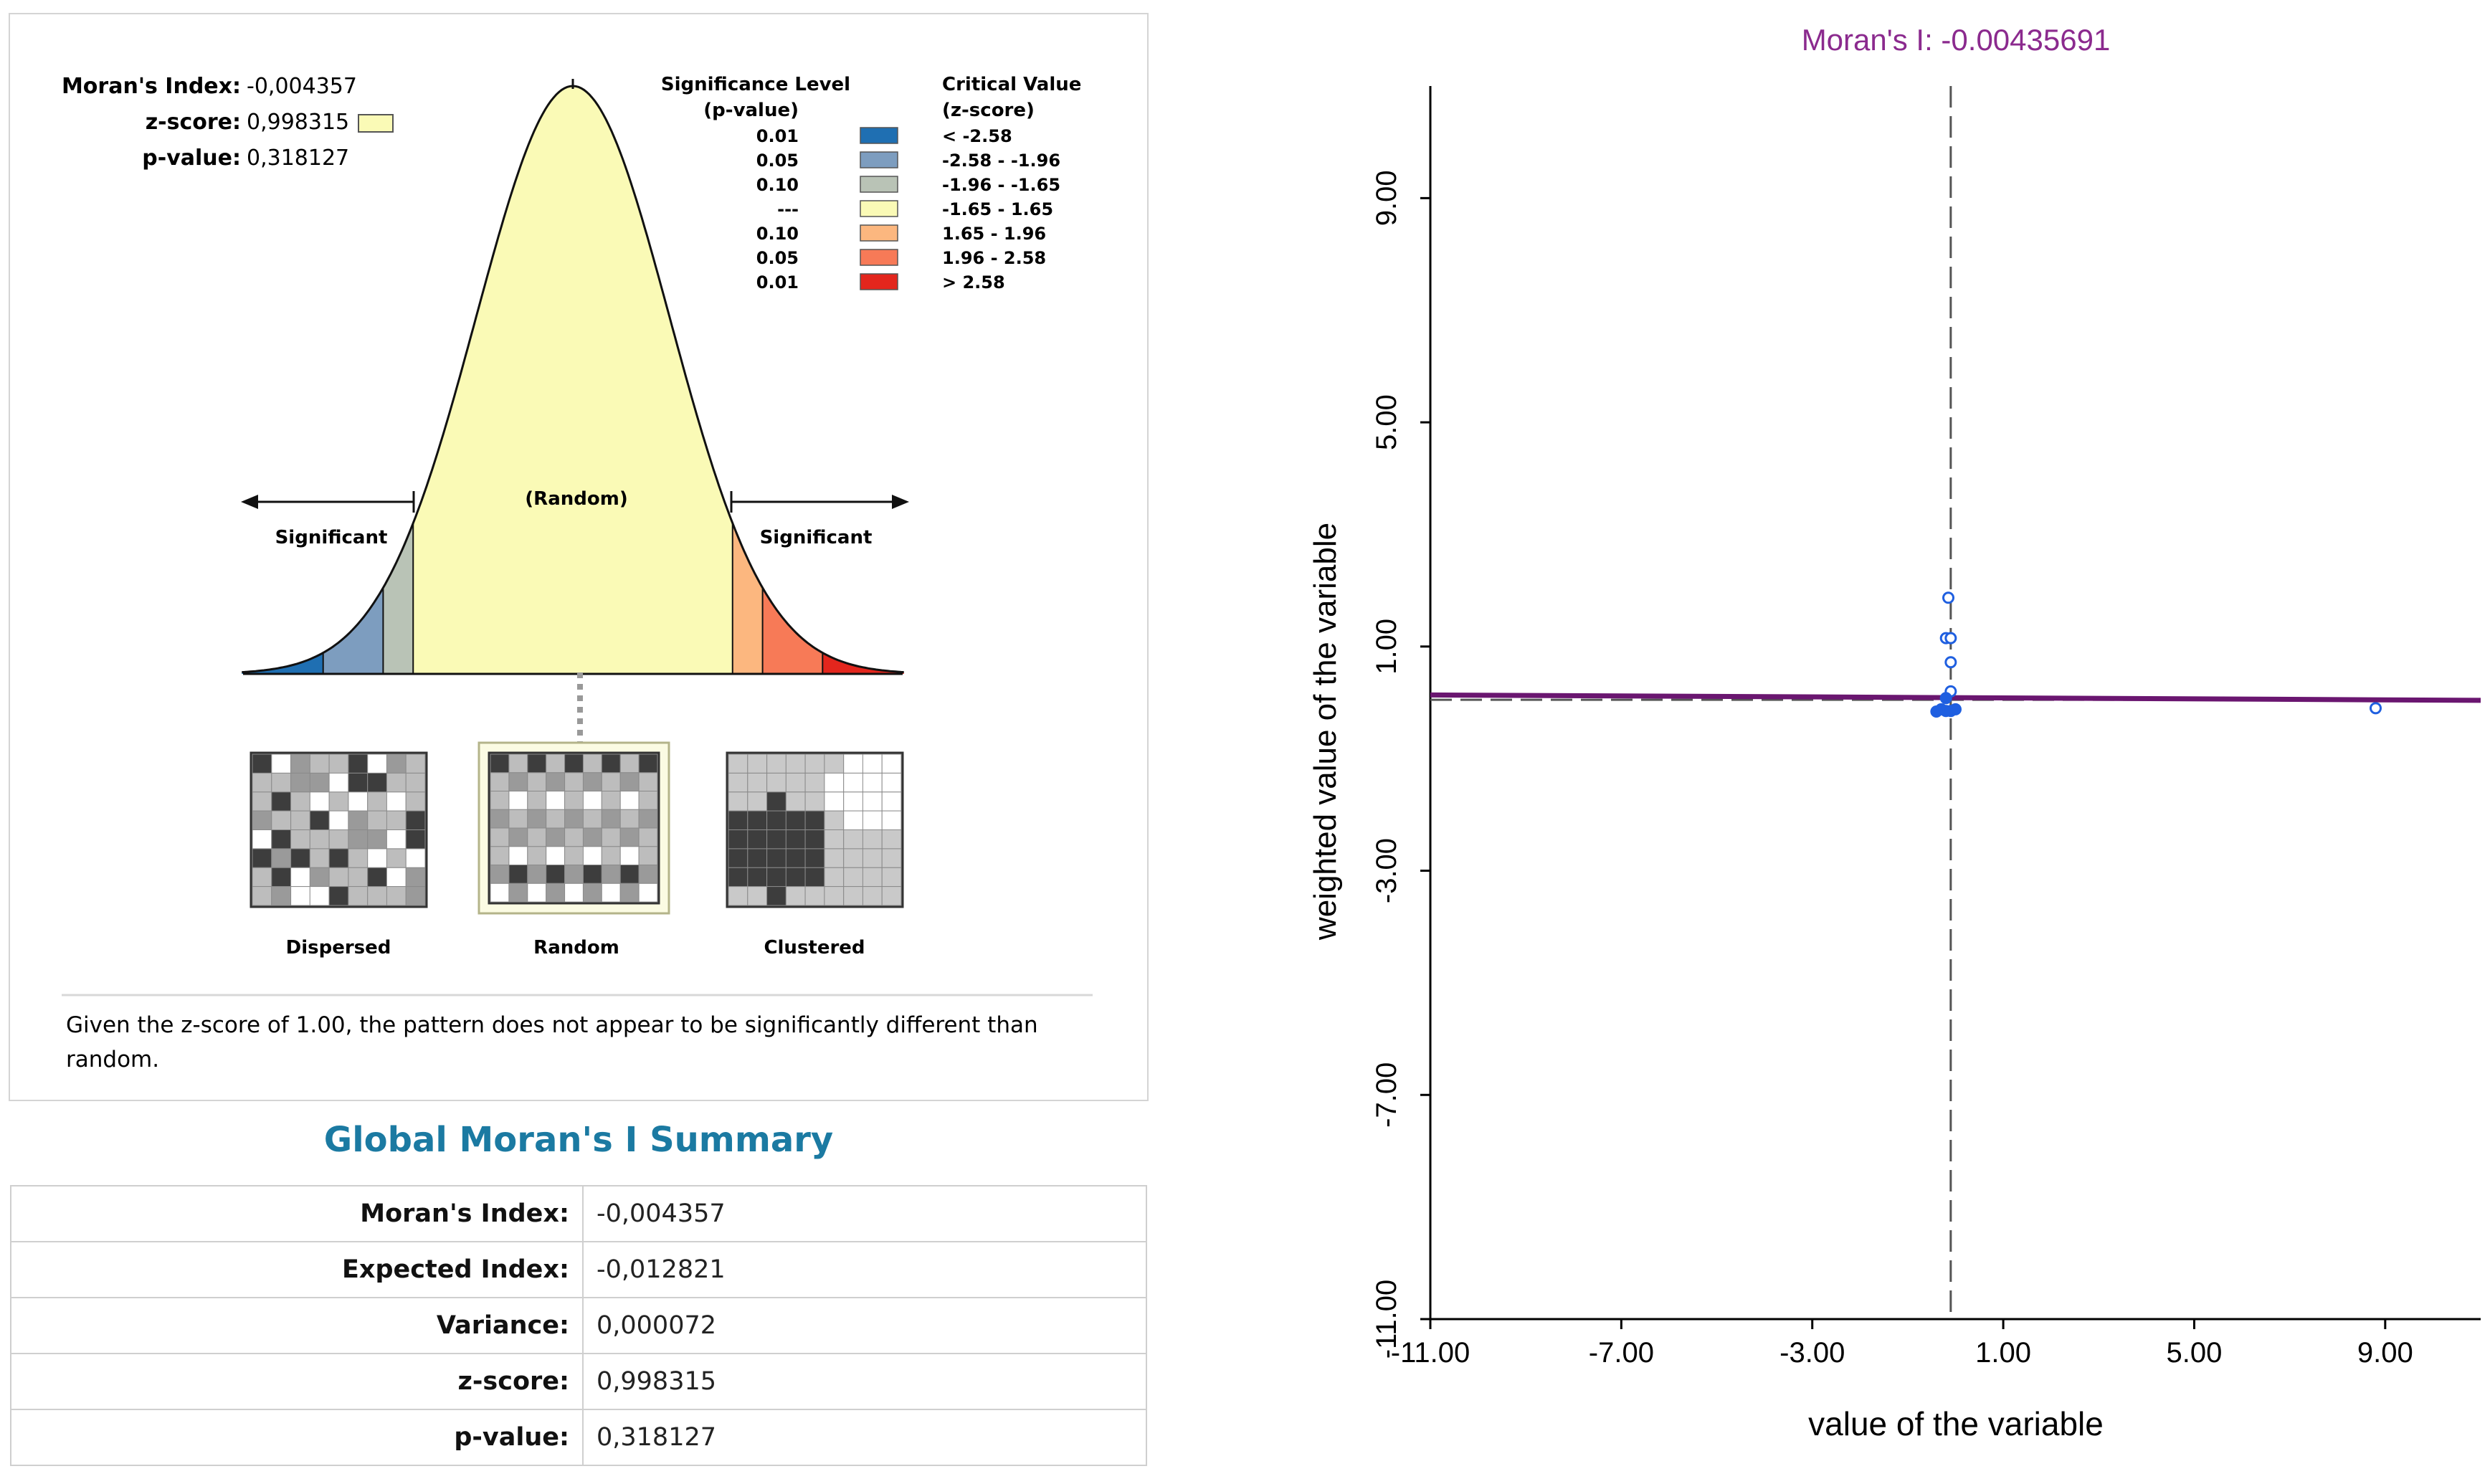 The width and height of the screenshot is (2490, 1484). I want to click on legend-pvalue: 0.05, so click(777, 161).